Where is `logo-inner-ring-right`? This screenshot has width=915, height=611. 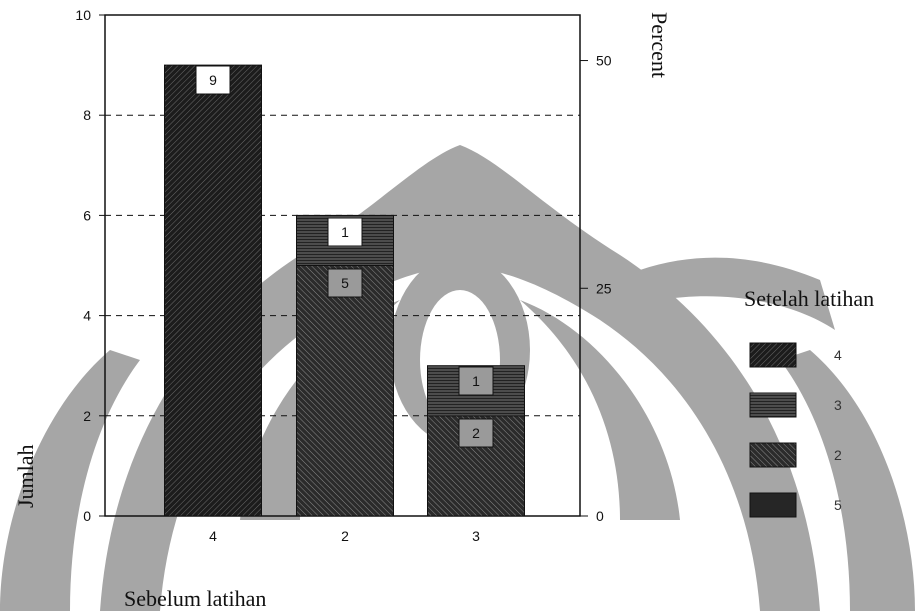
logo-inner-ring-right is located at coordinates (600, 410).